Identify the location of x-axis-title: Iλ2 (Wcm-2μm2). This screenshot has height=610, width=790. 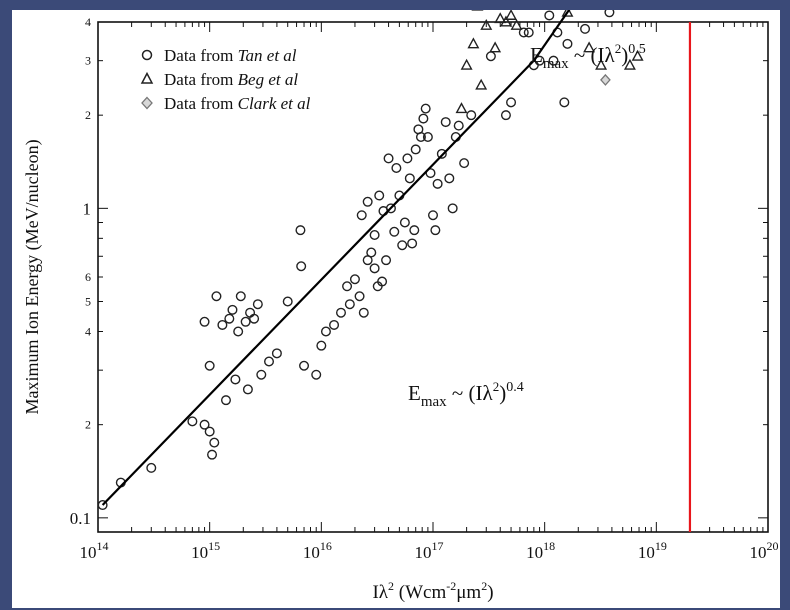
(432, 591).